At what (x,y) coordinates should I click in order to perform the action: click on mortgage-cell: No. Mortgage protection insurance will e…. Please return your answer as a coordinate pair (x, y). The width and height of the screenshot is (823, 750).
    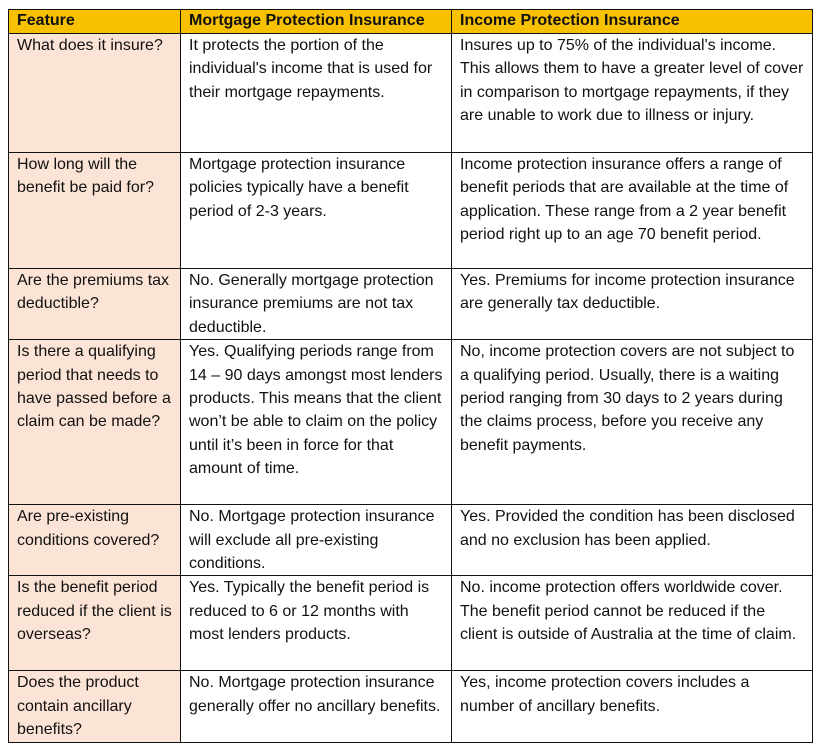
    Looking at the image, I should click on (316, 540).